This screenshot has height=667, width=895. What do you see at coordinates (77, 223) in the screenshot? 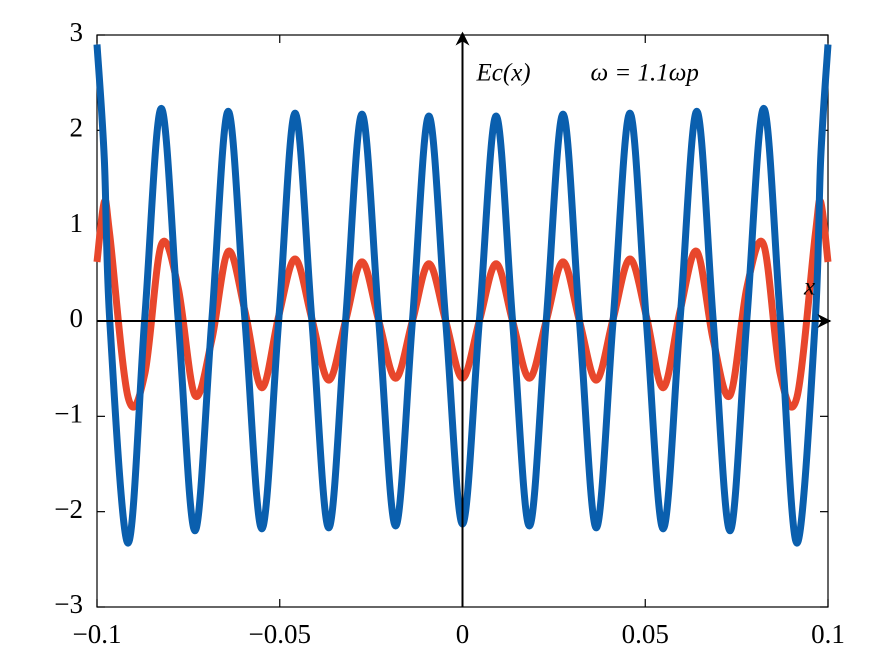
I see `y-tick-label: 1` at bounding box center [77, 223].